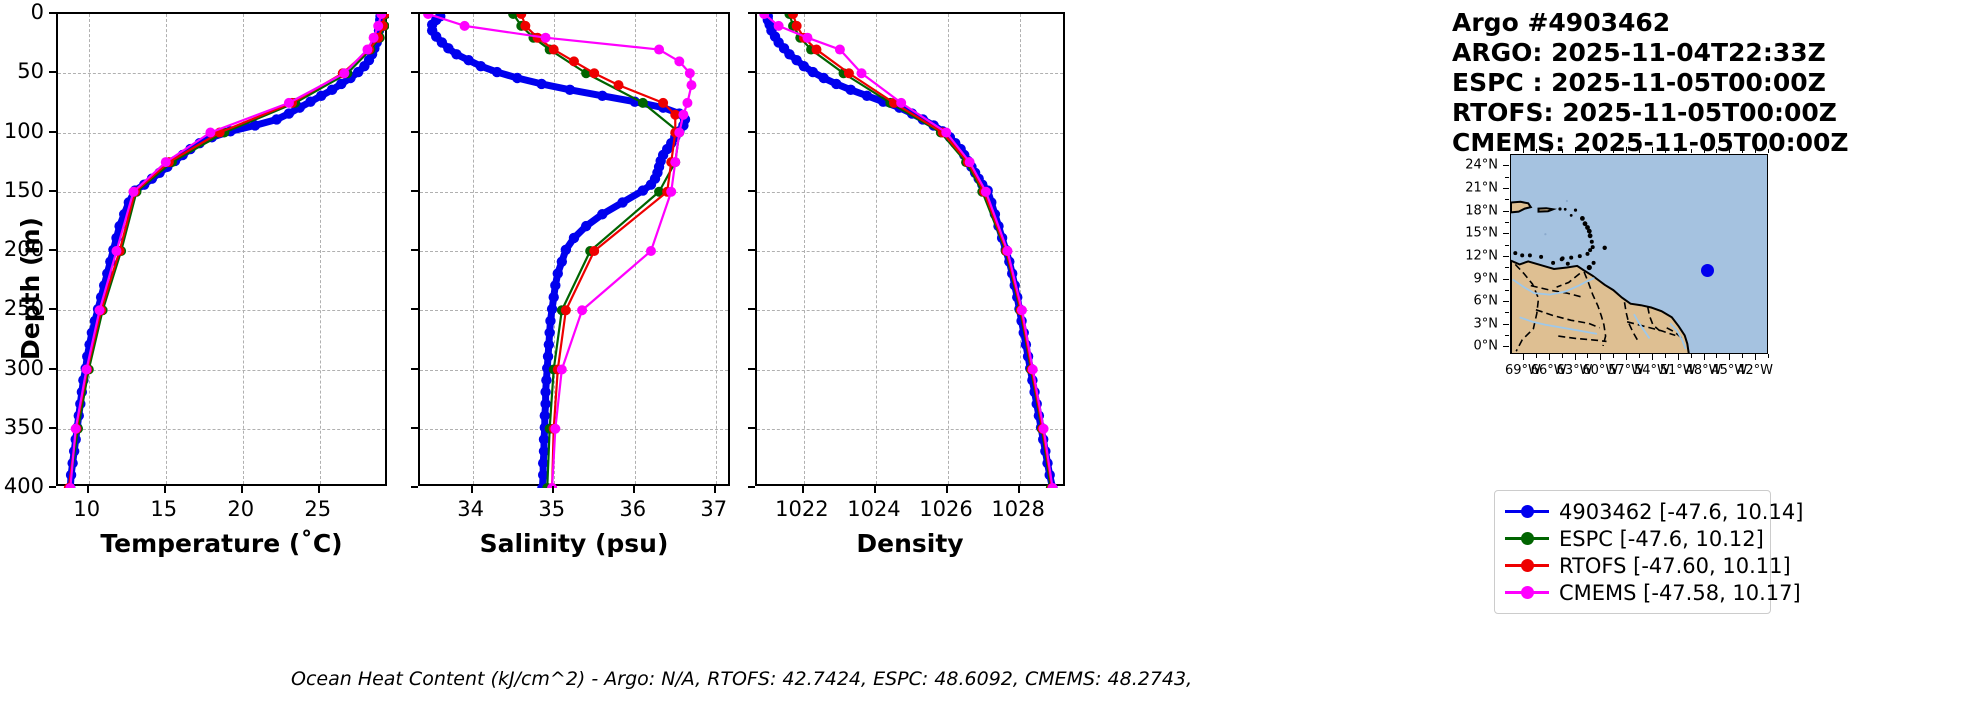 The width and height of the screenshot is (1967, 712). What do you see at coordinates (471, 509) in the screenshot?
I see `x-tick-label: 34` at bounding box center [471, 509].